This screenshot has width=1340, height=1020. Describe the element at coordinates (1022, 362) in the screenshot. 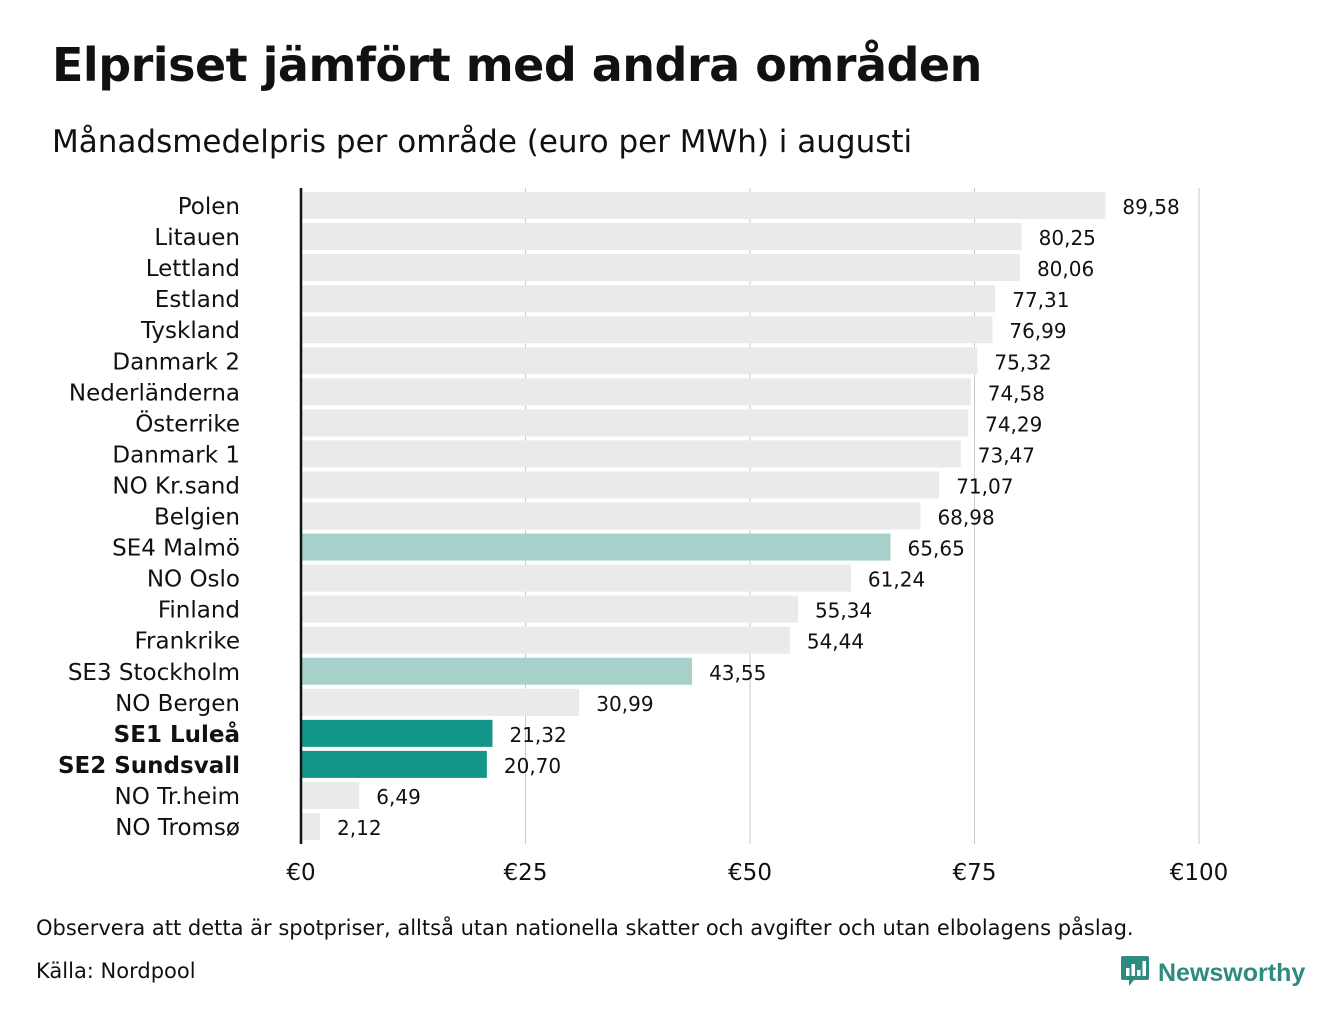

I see `value-label: 75,32` at that location.